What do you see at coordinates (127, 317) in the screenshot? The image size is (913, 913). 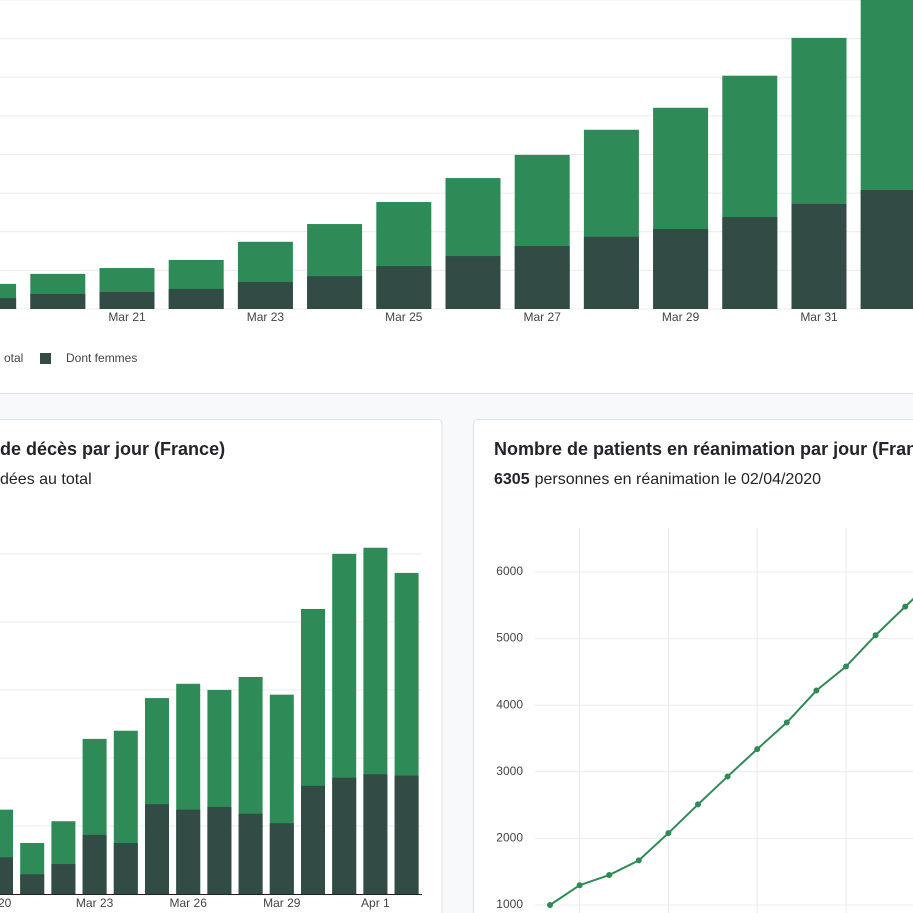 I see `x-tick-label: Mar 21` at bounding box center [127, 317].